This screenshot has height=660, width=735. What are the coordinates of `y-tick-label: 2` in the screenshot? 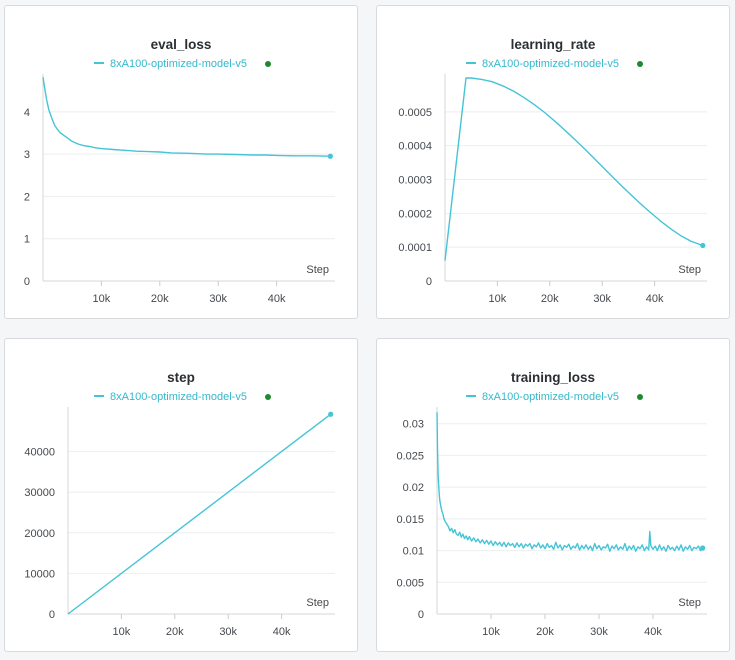 It's located at (27, 197).